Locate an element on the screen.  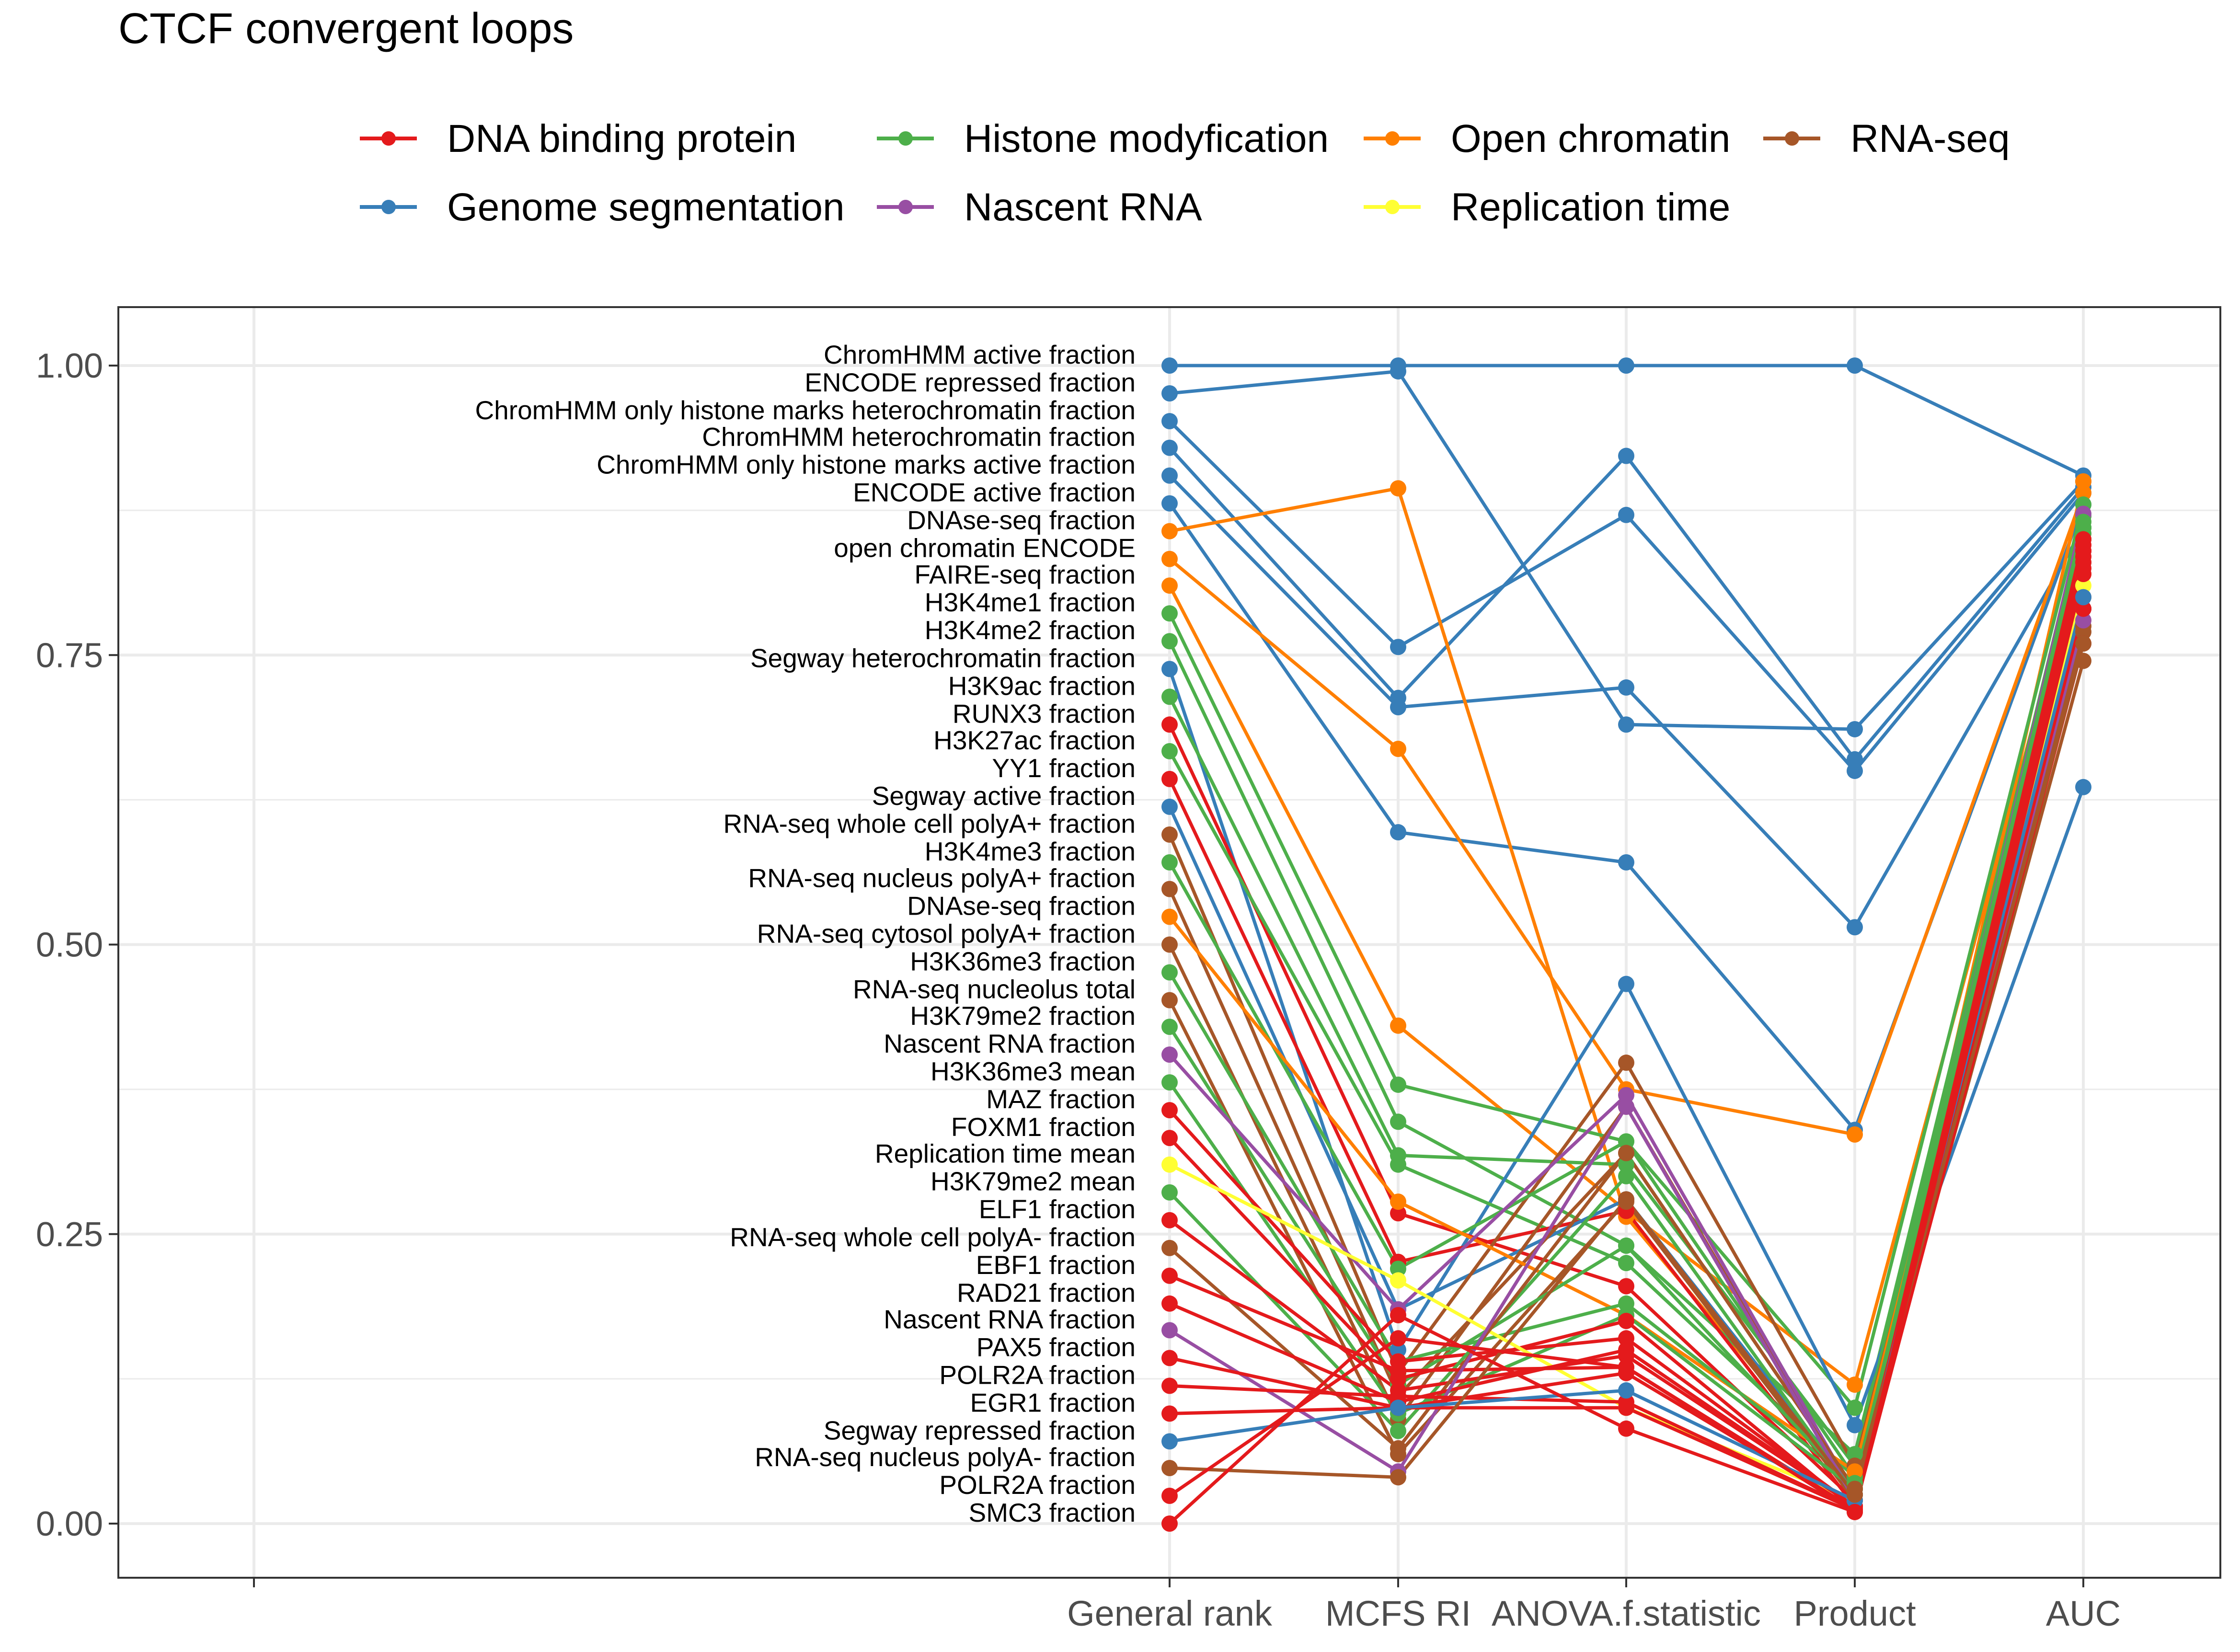
legend-item: DNA binding protein is located at coordinates (578, 139).